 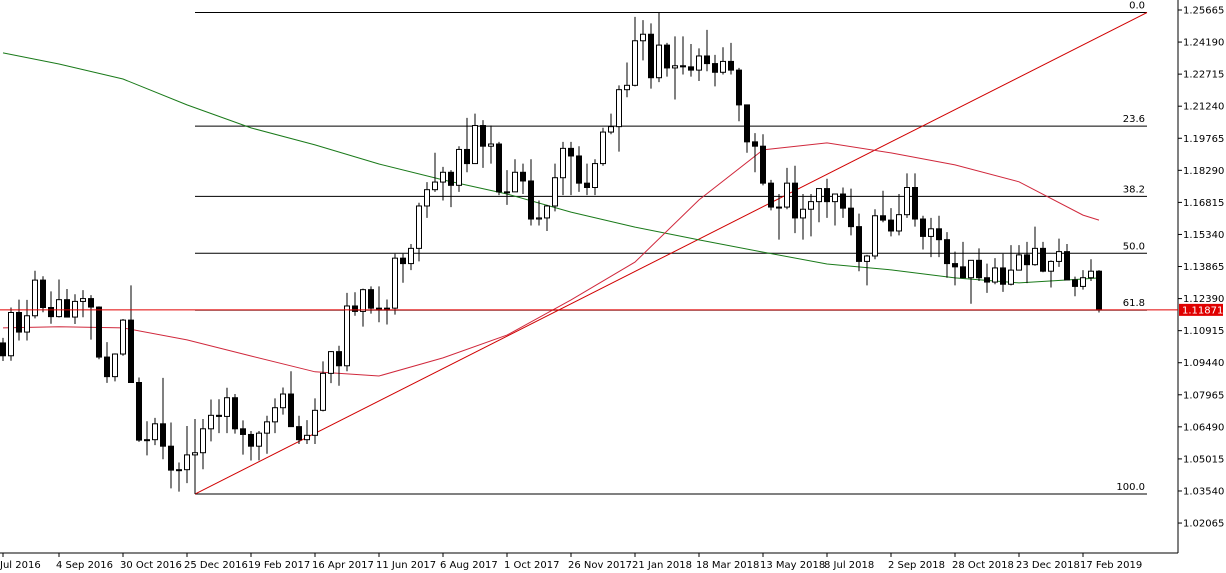 I want to click on y-tick-label: 1.03540, so click(x=1203, y=491).